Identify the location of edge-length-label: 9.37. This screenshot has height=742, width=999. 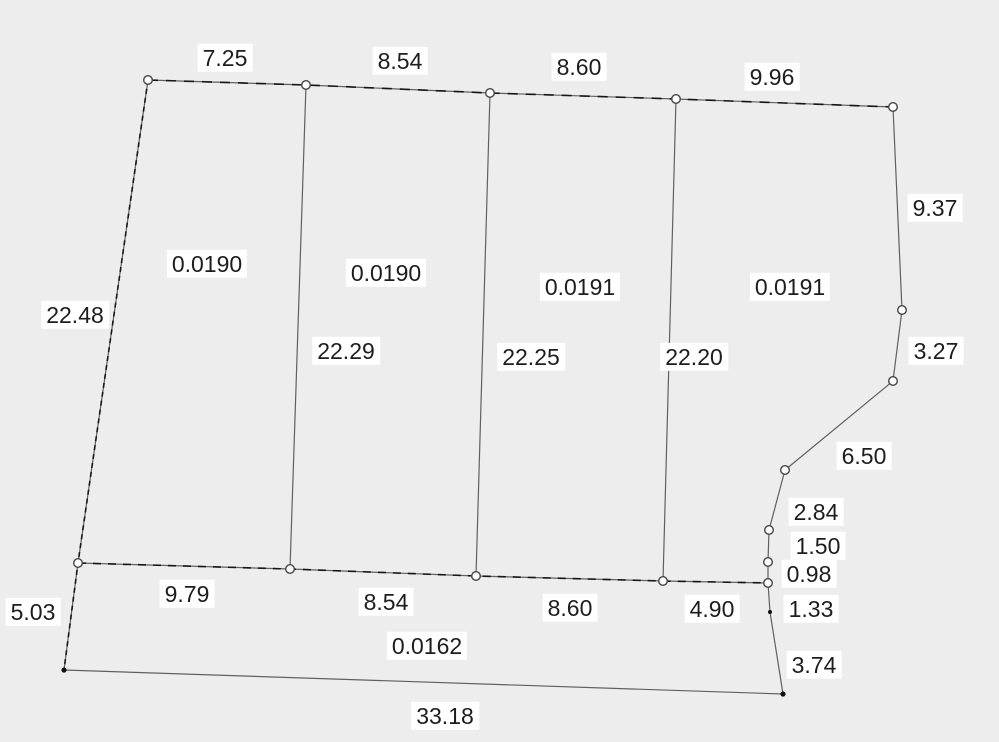
(935, 208).